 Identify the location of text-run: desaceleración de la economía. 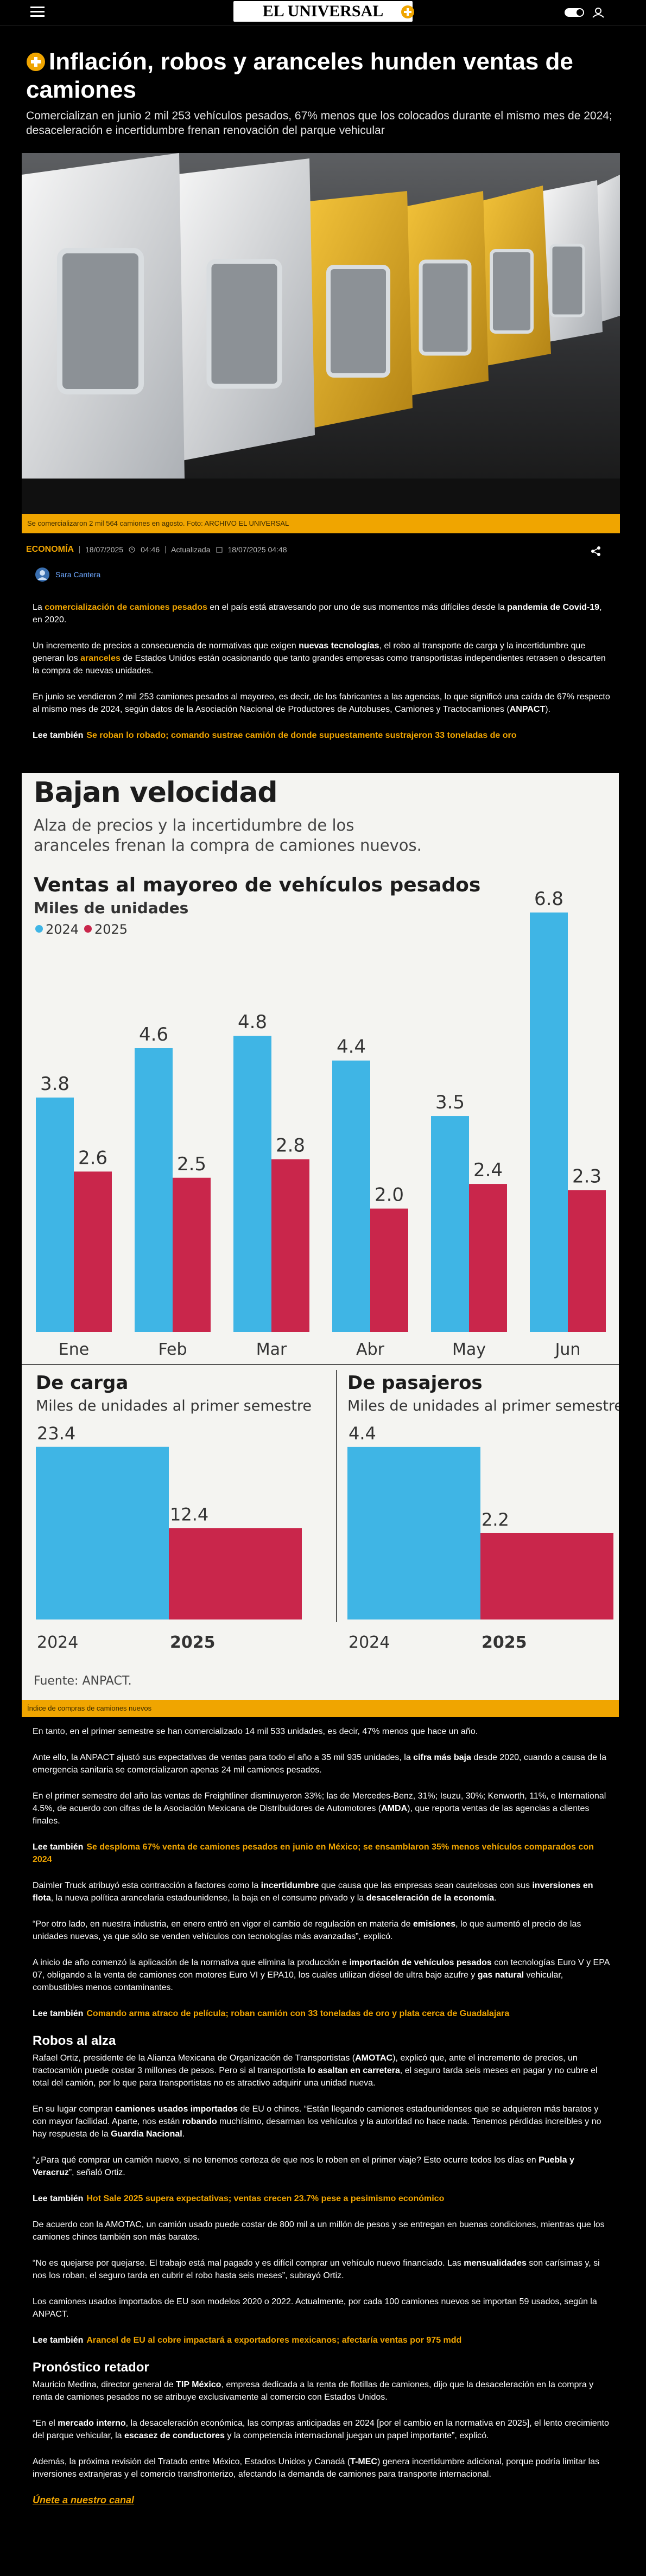
(430, 1898).